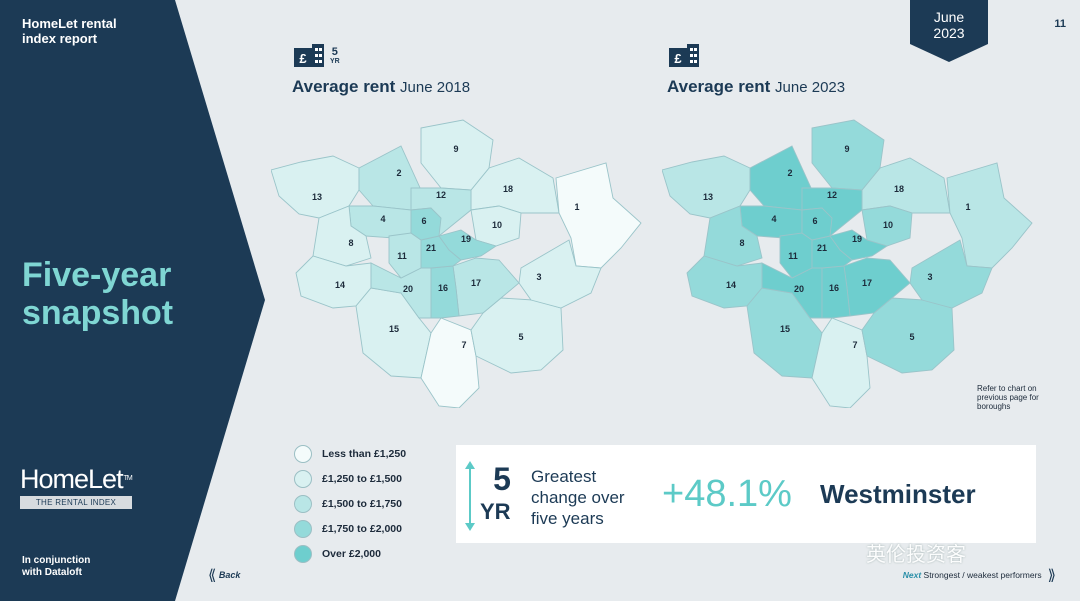 This screenshot has height=601, width=1080. I want to click on watermark: 英伦投资客, so click(916, 555).